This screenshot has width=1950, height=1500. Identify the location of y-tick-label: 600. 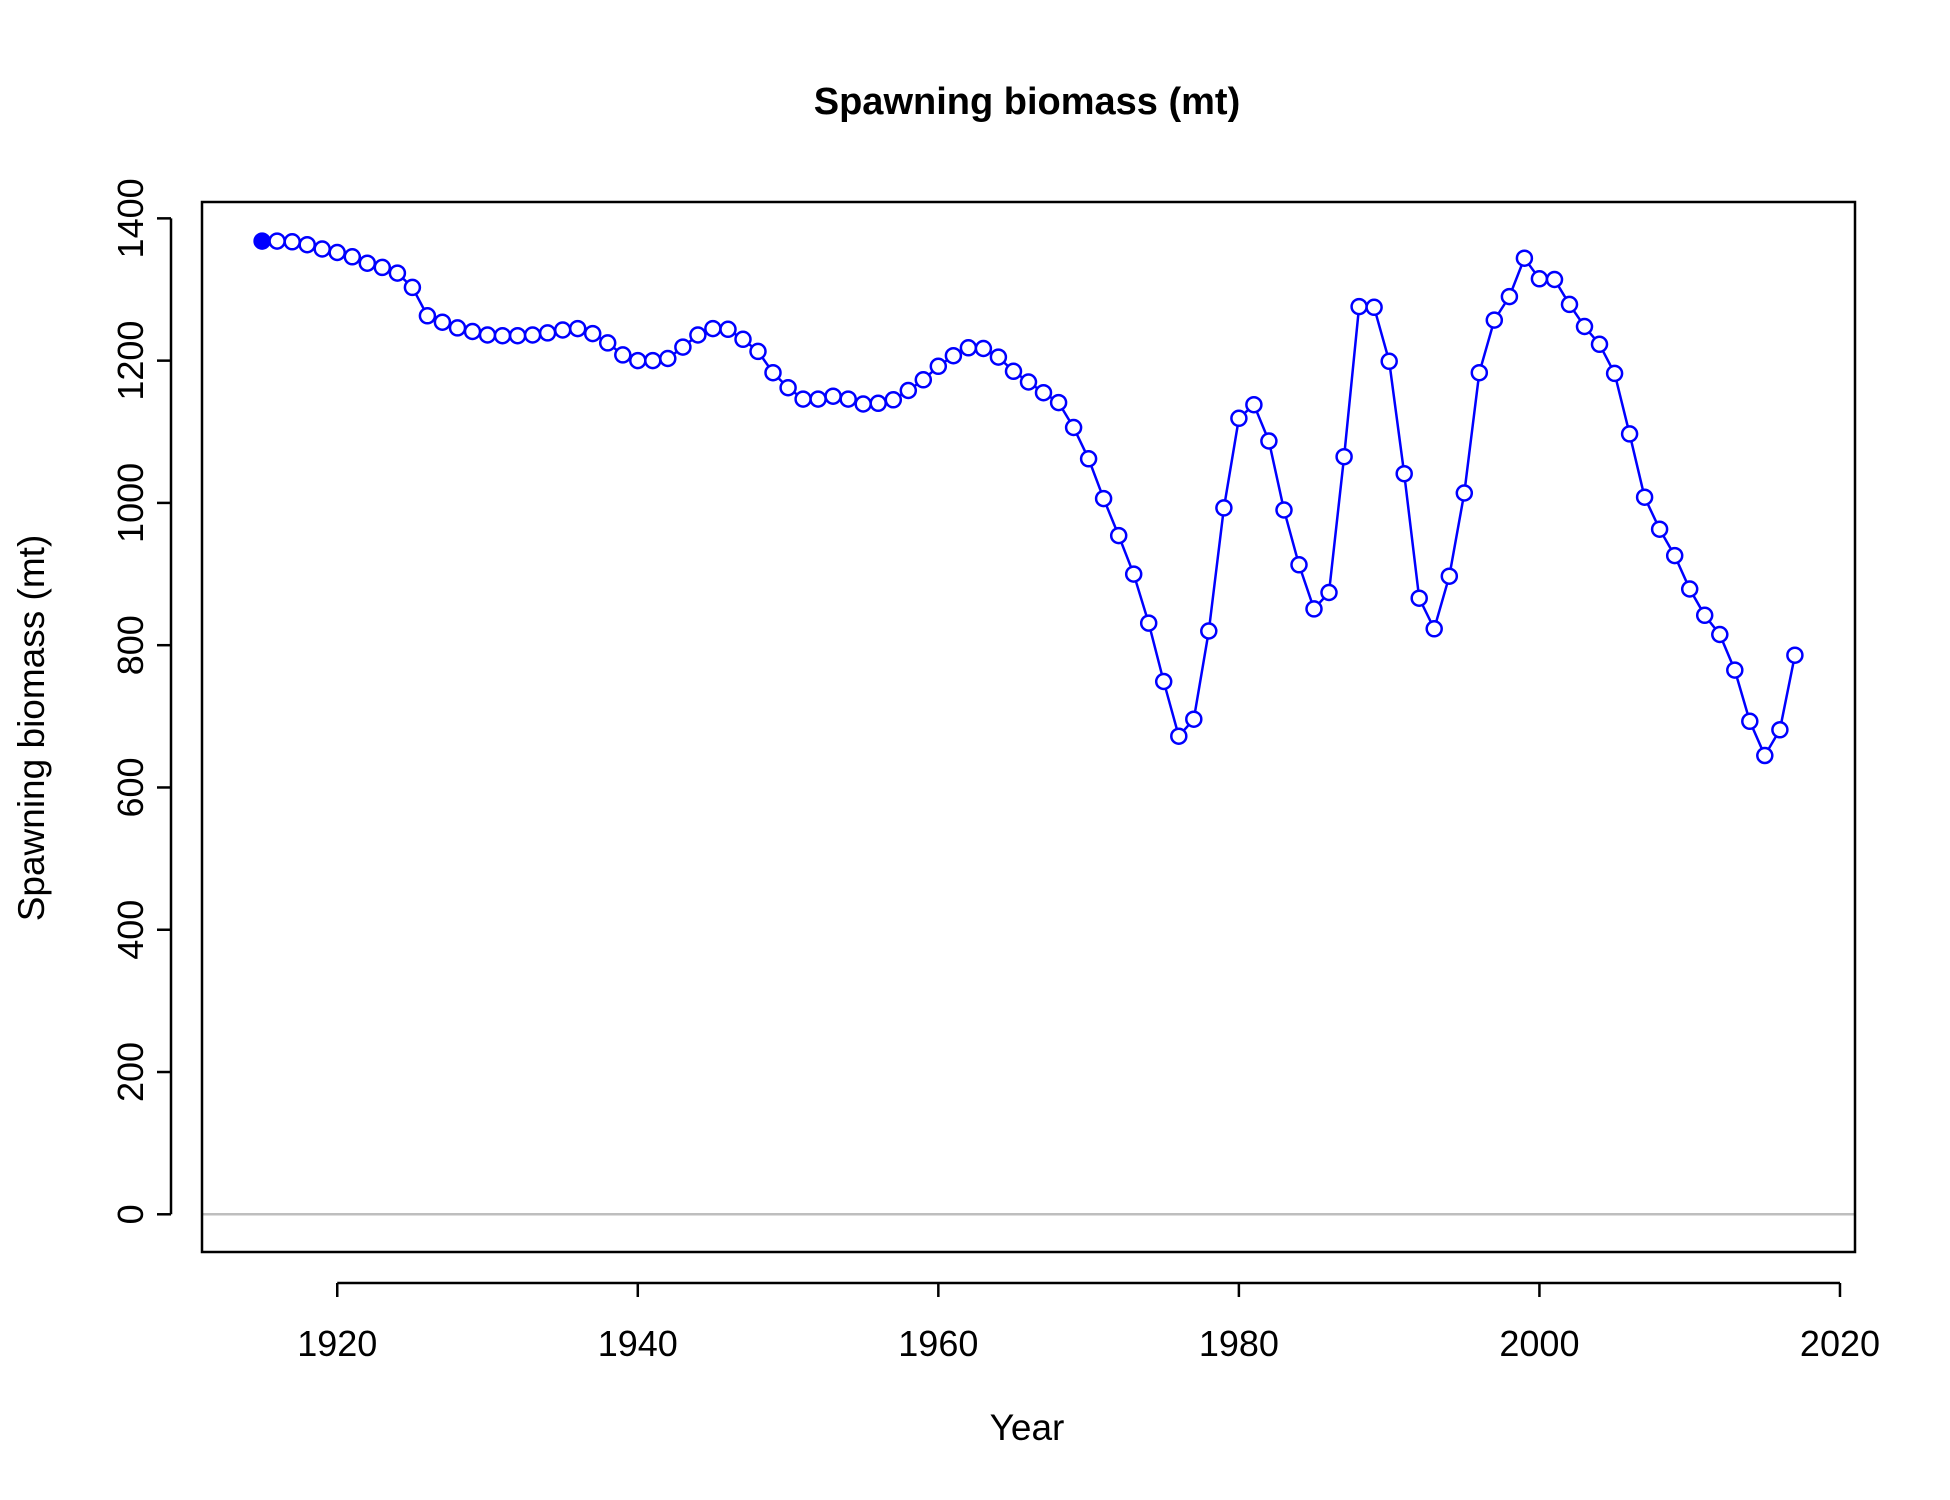
(130, 787).